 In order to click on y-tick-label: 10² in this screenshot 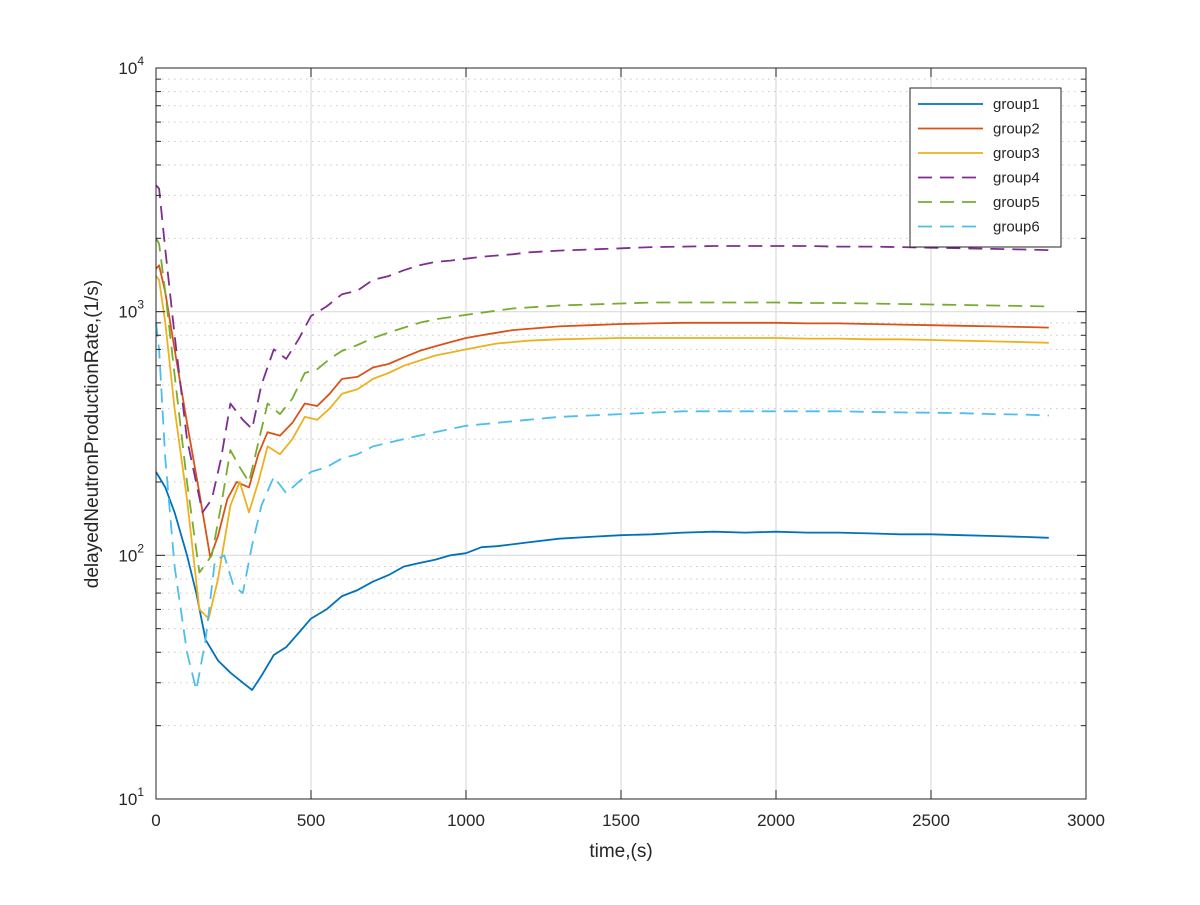, I will do `click(131, 553)`.